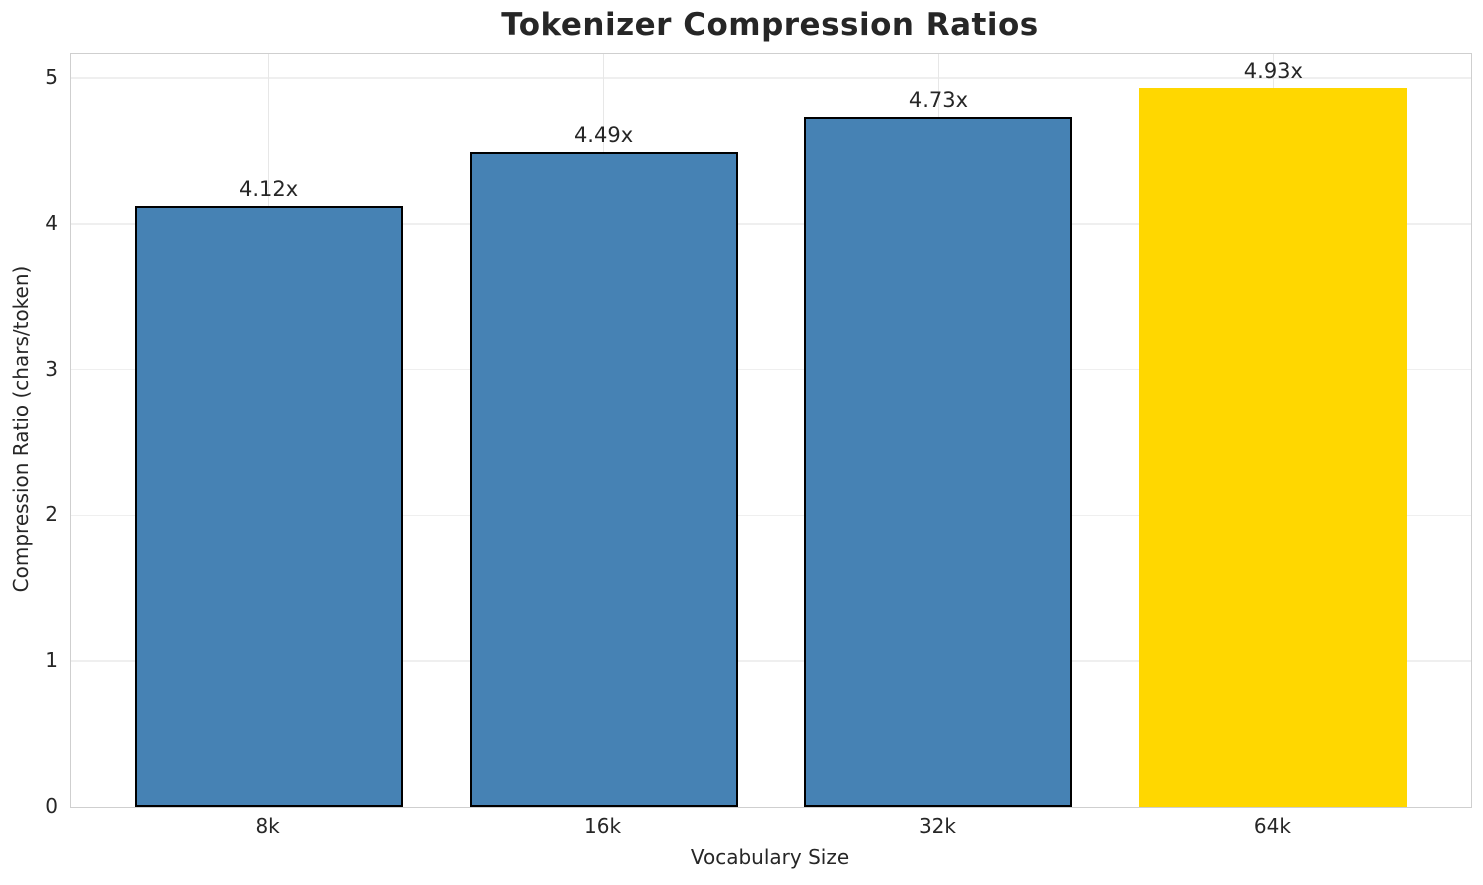 The height and width of the screenshot is (885, 1483). I want to click on x-tick-label: 64k, so click(1272, 826).